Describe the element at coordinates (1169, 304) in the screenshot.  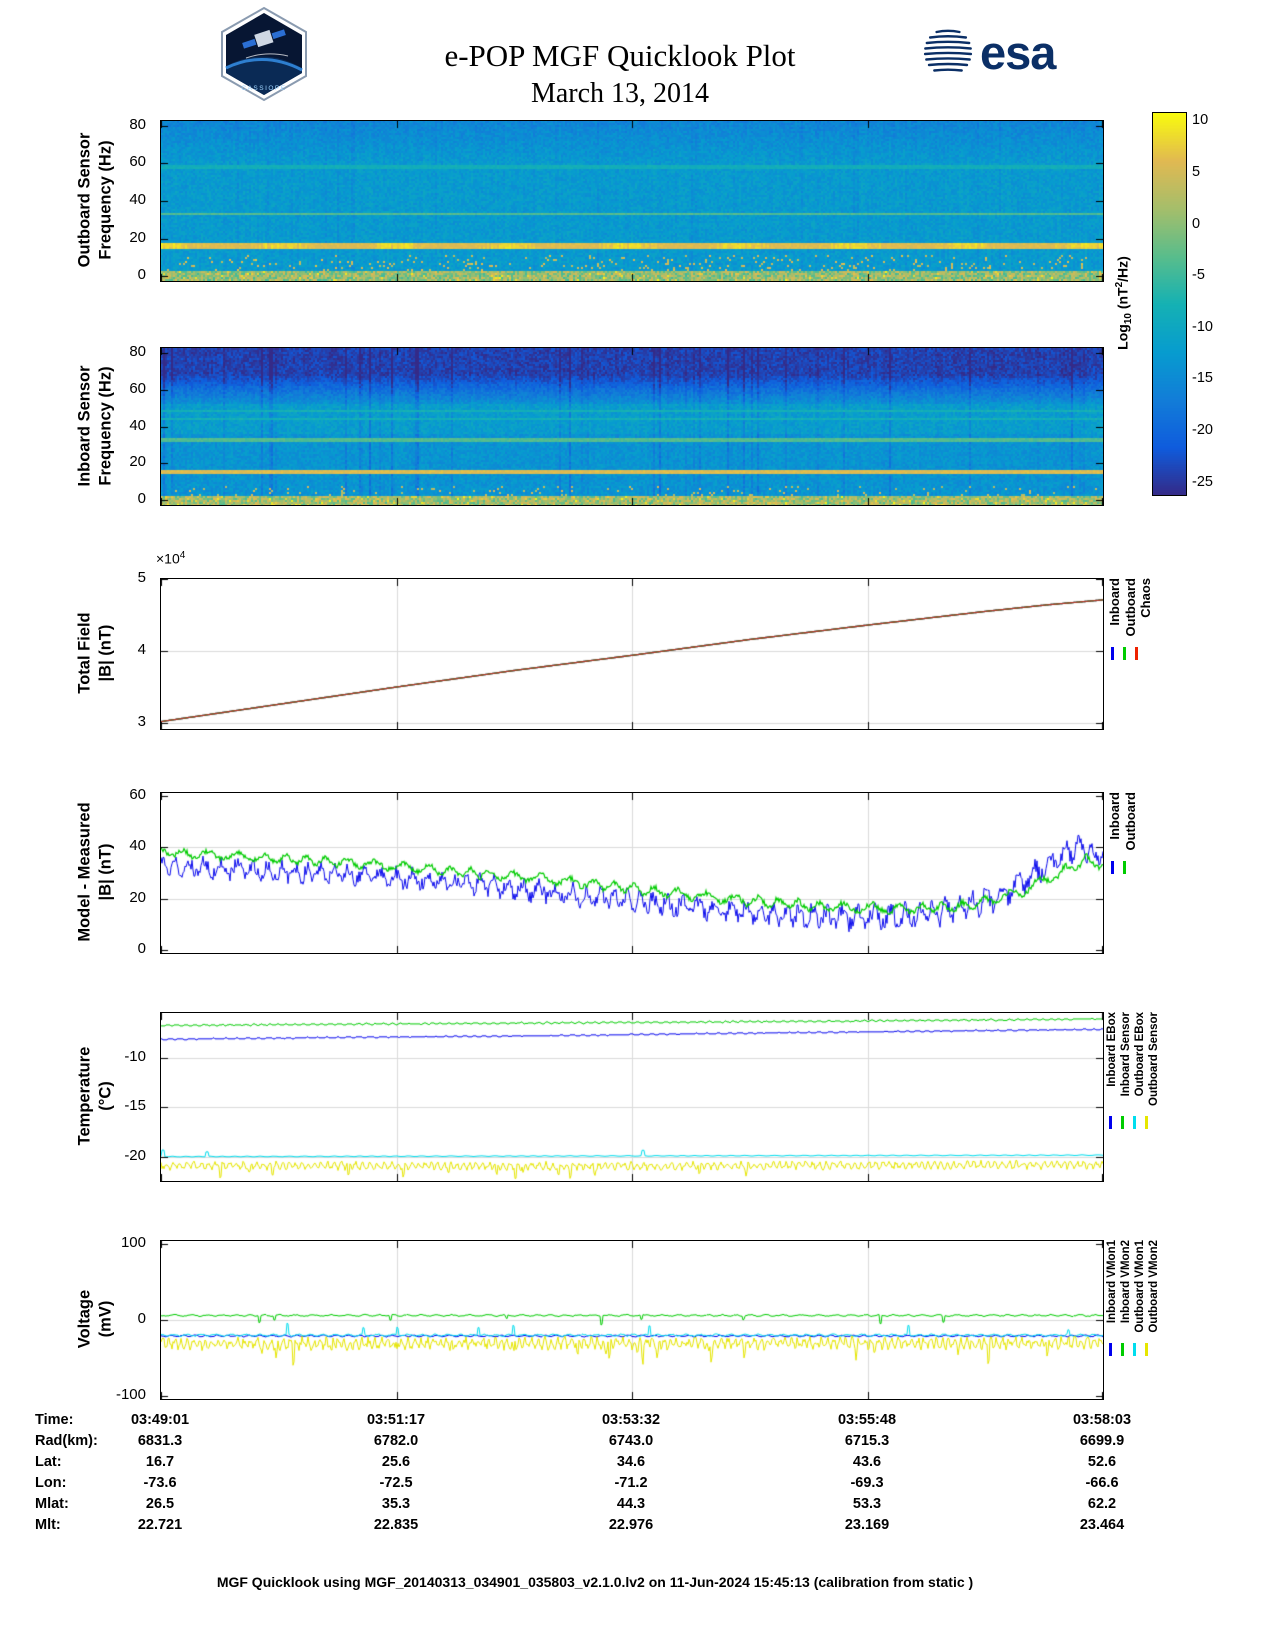
I see `colorbar` at that location.